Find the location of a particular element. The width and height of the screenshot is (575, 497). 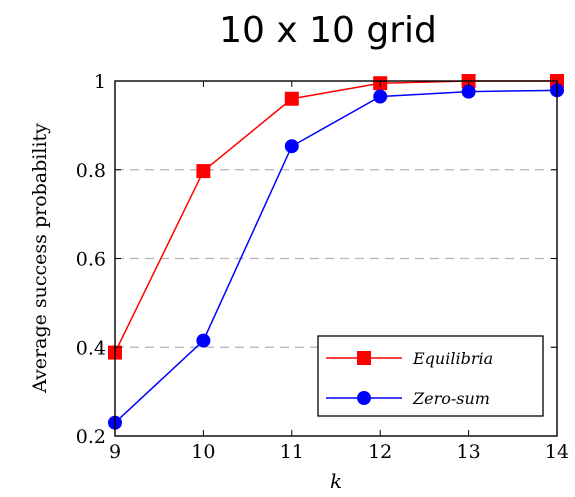

x-tick-label: 10 is located at coordinates (203, 452).